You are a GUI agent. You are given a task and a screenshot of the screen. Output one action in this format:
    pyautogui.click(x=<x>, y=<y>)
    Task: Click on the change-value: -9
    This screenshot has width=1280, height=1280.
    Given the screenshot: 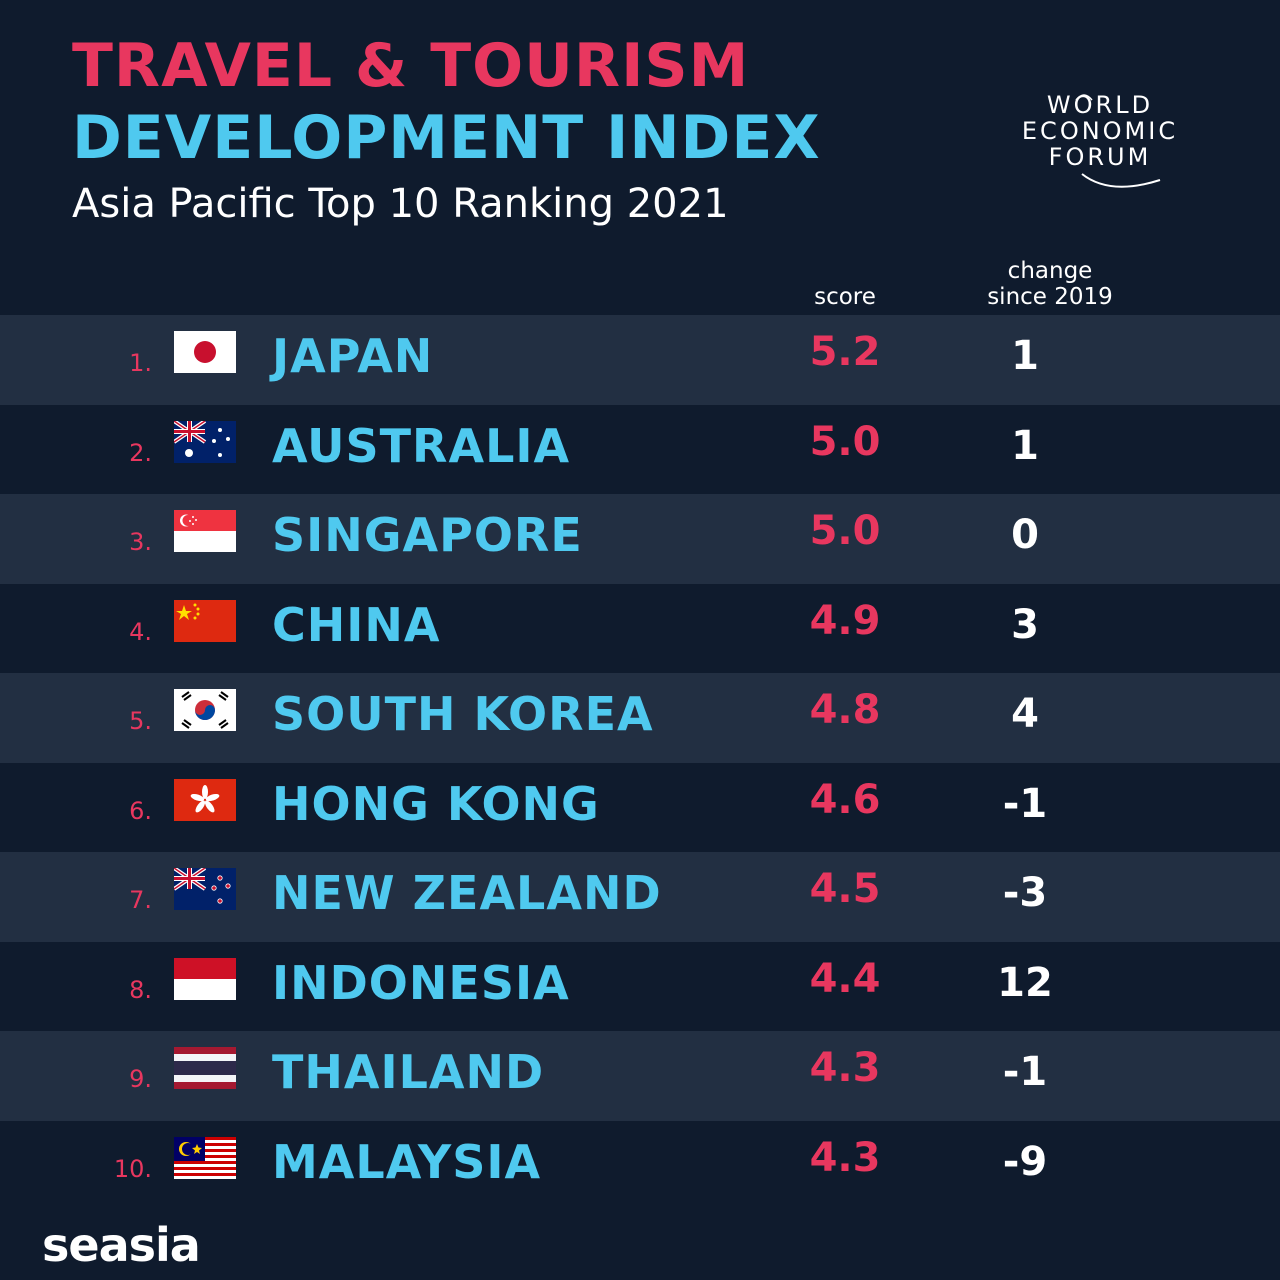 What is the action you would take?
    pyautogui.click(x=1025, y=1161)
    